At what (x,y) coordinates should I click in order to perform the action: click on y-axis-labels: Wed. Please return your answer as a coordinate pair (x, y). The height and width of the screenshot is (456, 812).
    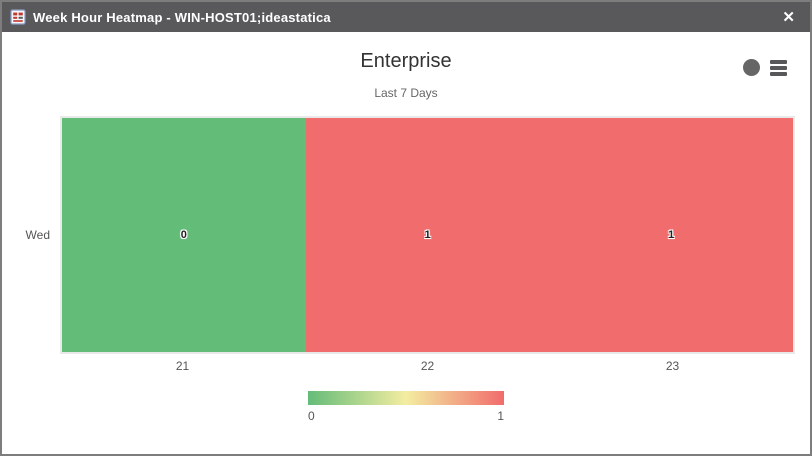
    Looking at the image, I should click on (26, 235).